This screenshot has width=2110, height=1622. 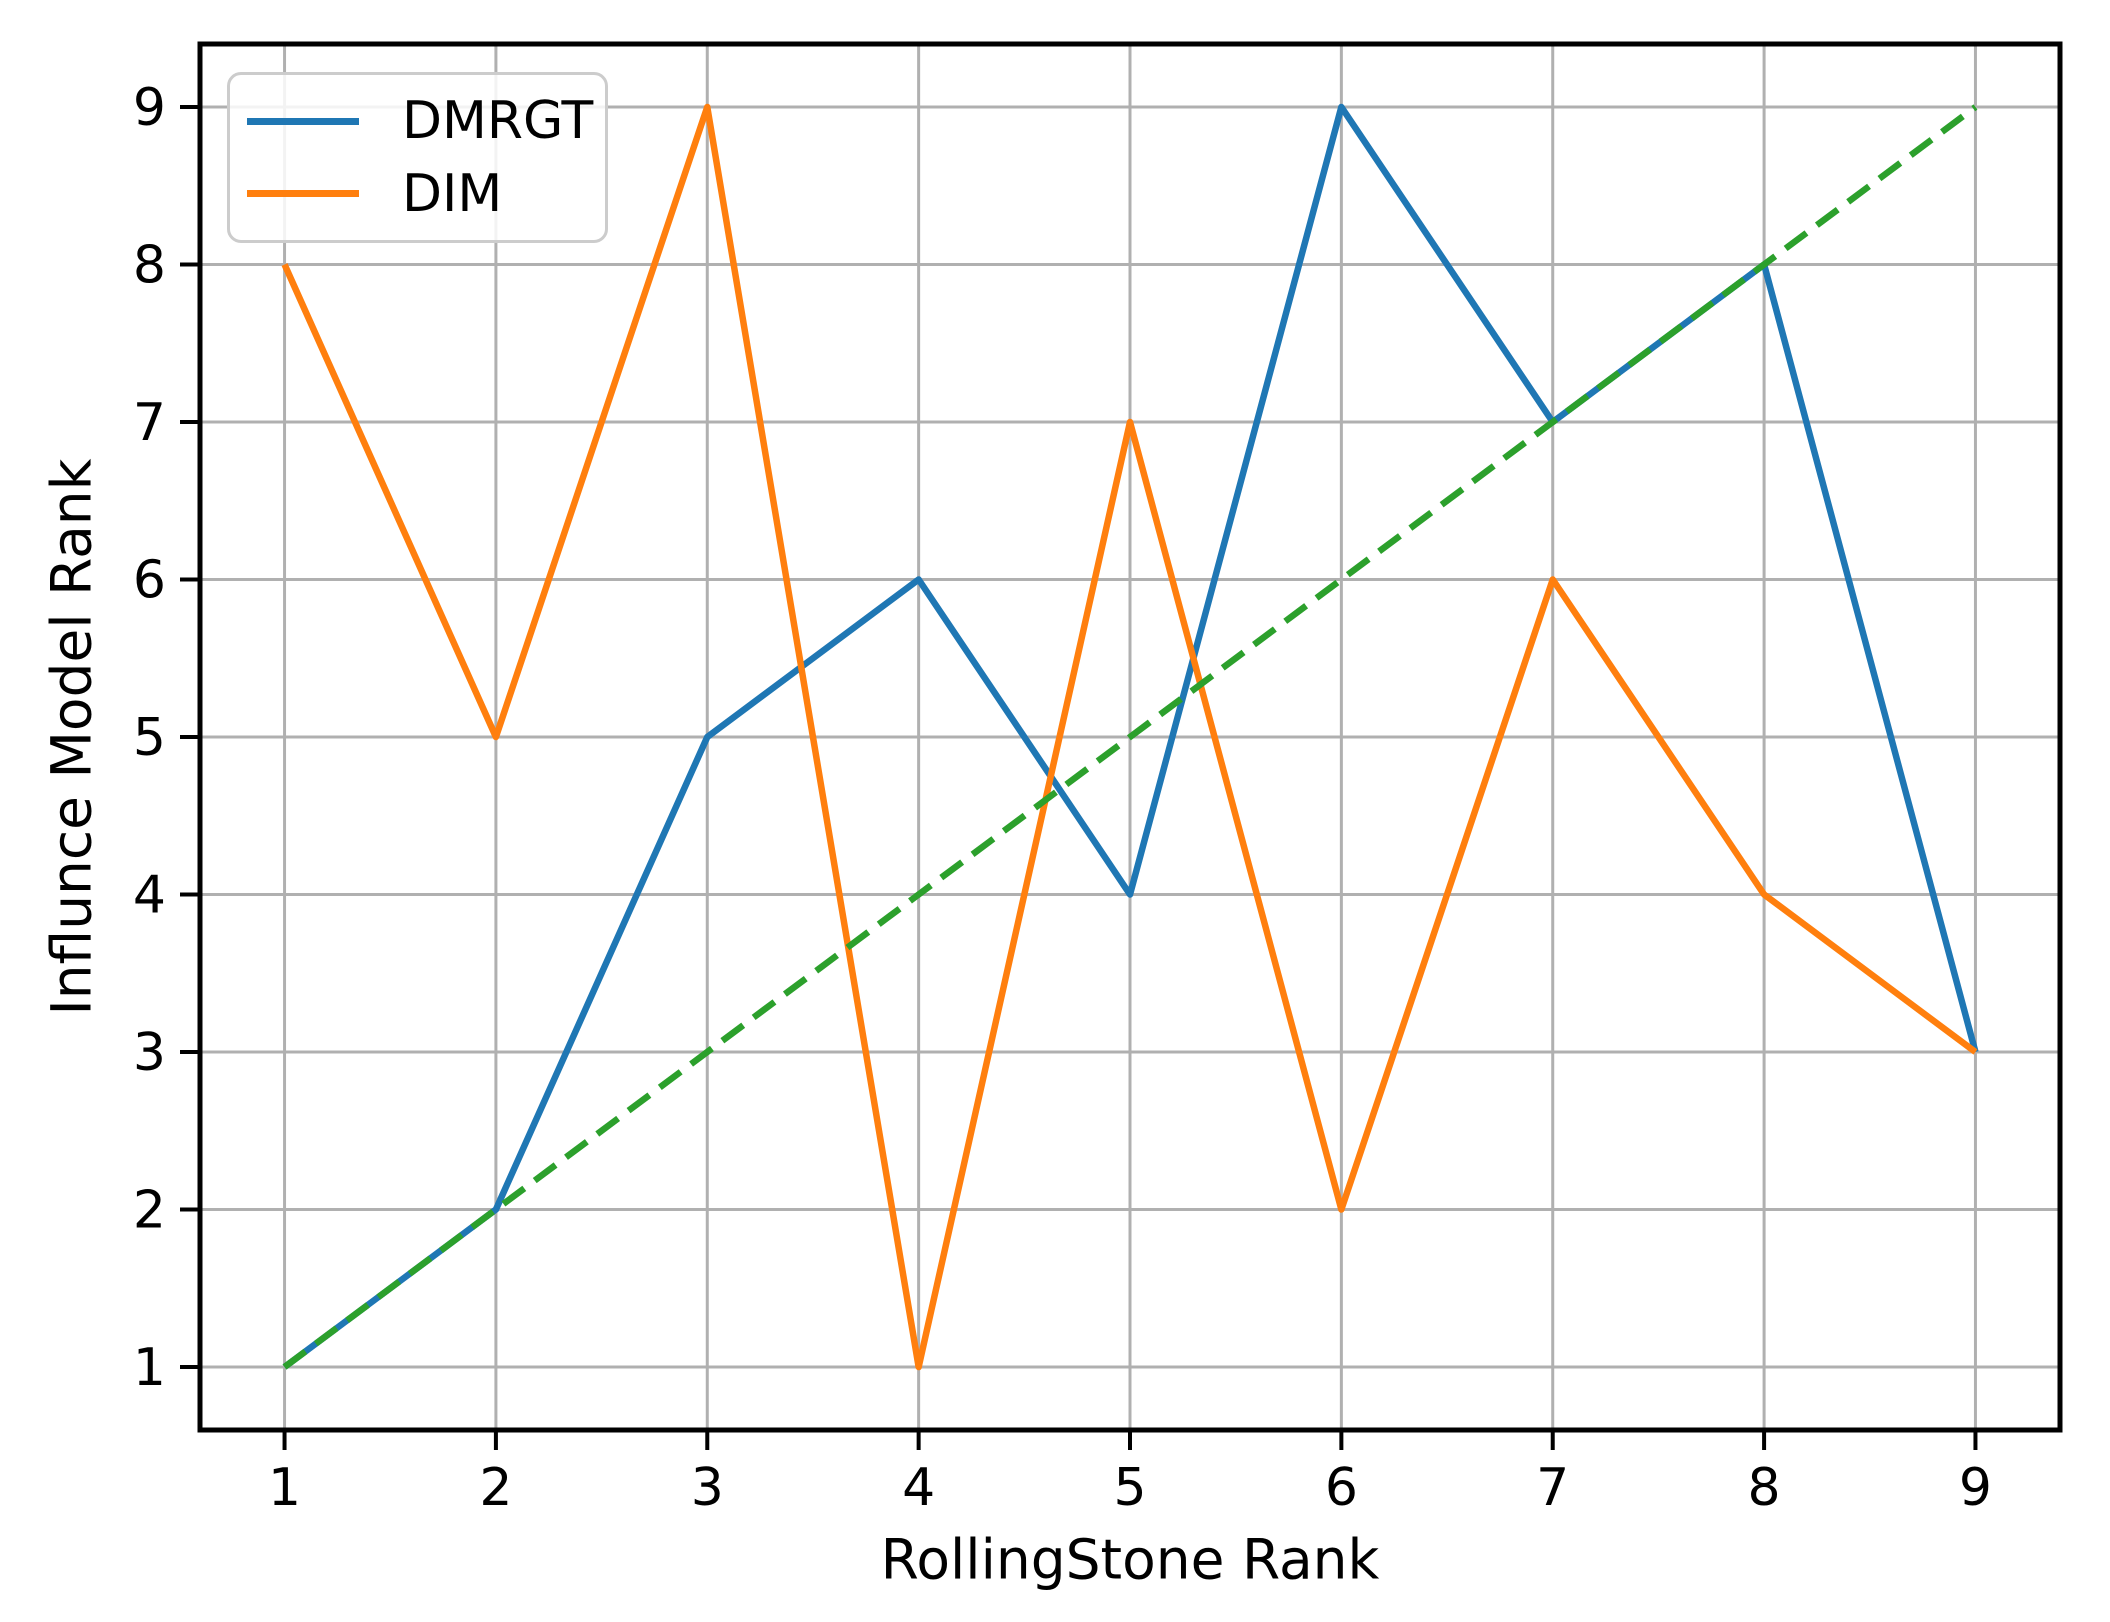 What do you see at coordinates (417, 157) in the screenshot?
I see `legend: DMRGT DIM` at bounding box center [417, 157].